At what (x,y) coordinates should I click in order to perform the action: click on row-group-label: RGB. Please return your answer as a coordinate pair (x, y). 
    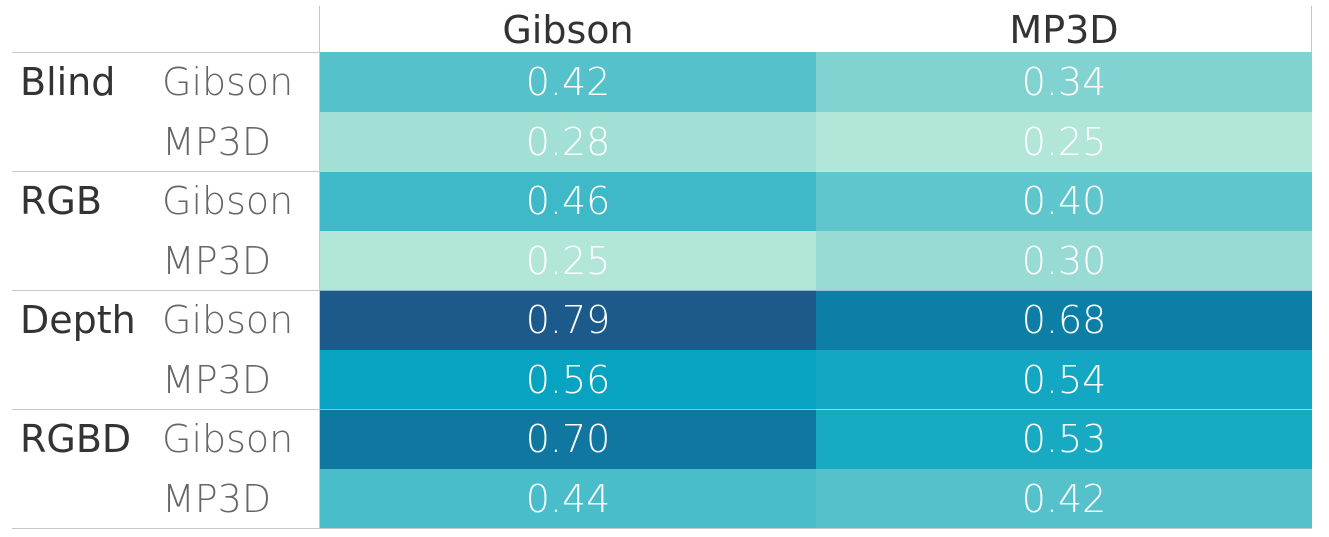
    Looking at the image, I should click on (61, 201).